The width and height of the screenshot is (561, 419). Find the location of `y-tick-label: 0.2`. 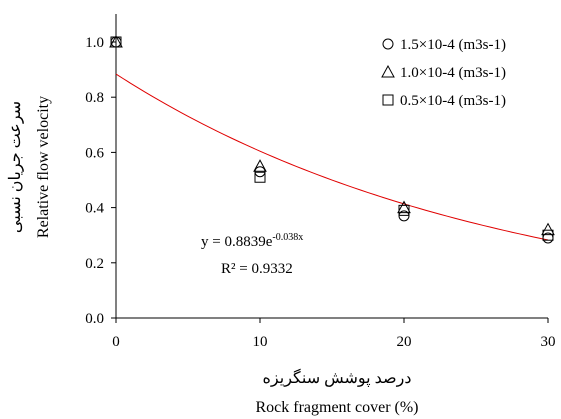

y-tick-label: 0.2 is located at coordinates (94, 264).